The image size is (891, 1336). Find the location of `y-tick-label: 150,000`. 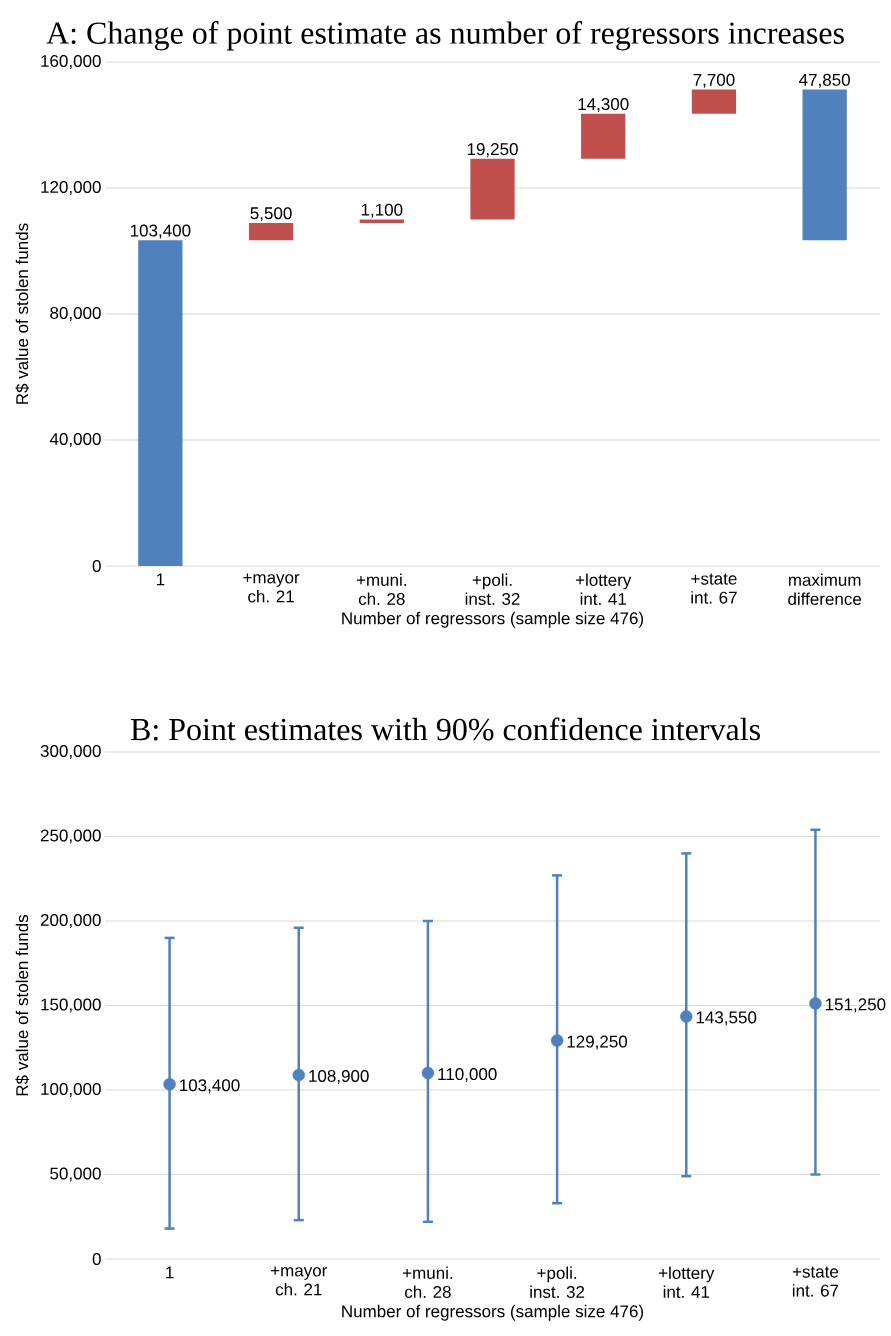

y-tick-label: 150,000 is located at coordinates (71, 1005).